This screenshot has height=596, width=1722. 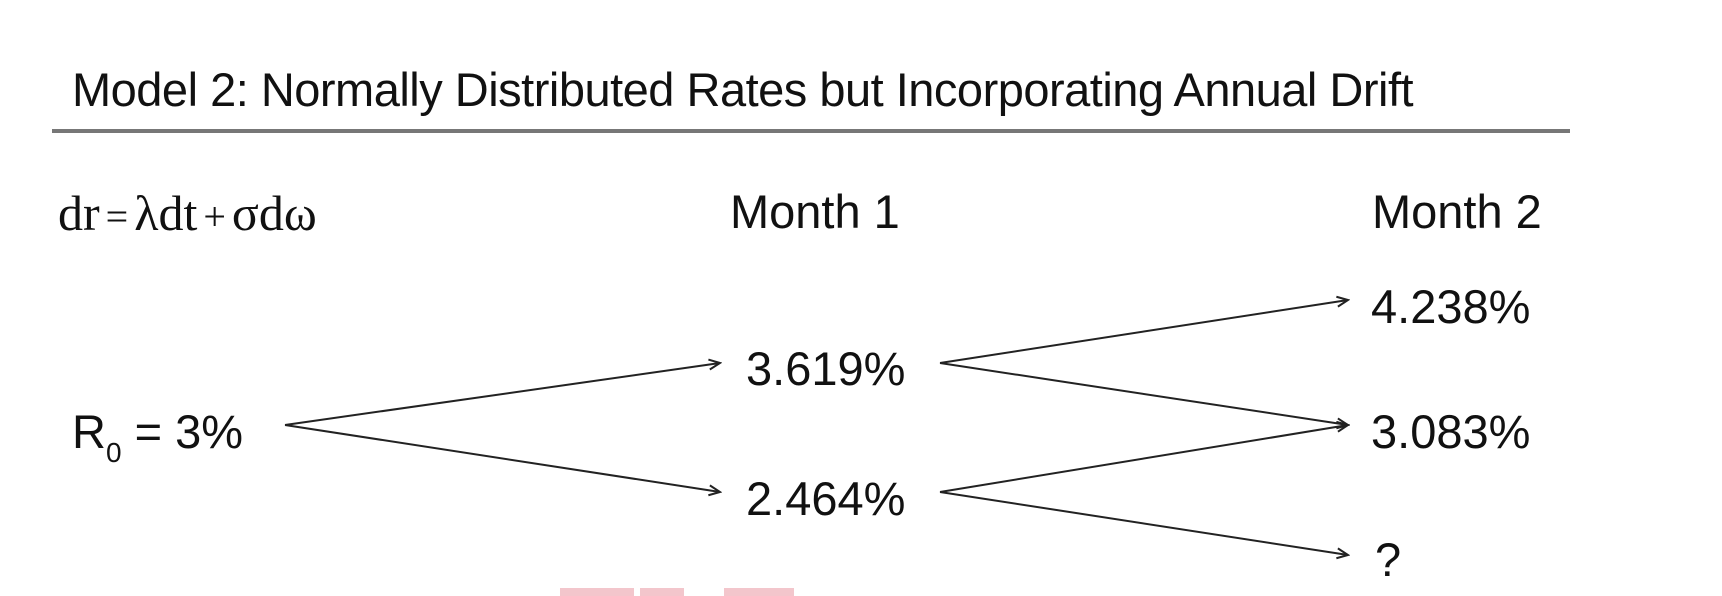 I want to click on month2-mid-node: 3.083%, so click(x=1451, y=431).